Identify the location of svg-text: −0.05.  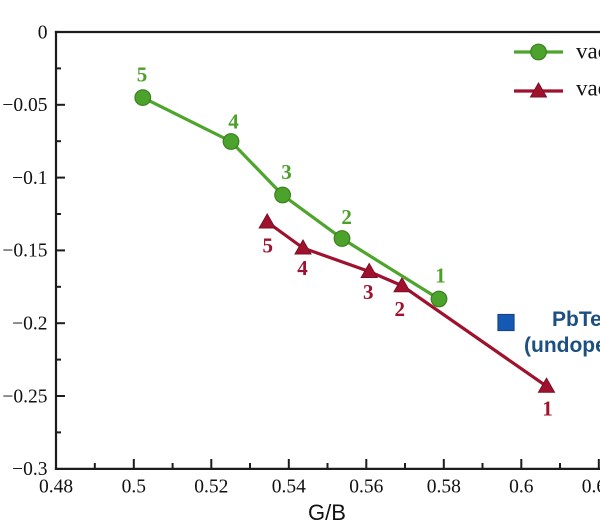
(24, 105).